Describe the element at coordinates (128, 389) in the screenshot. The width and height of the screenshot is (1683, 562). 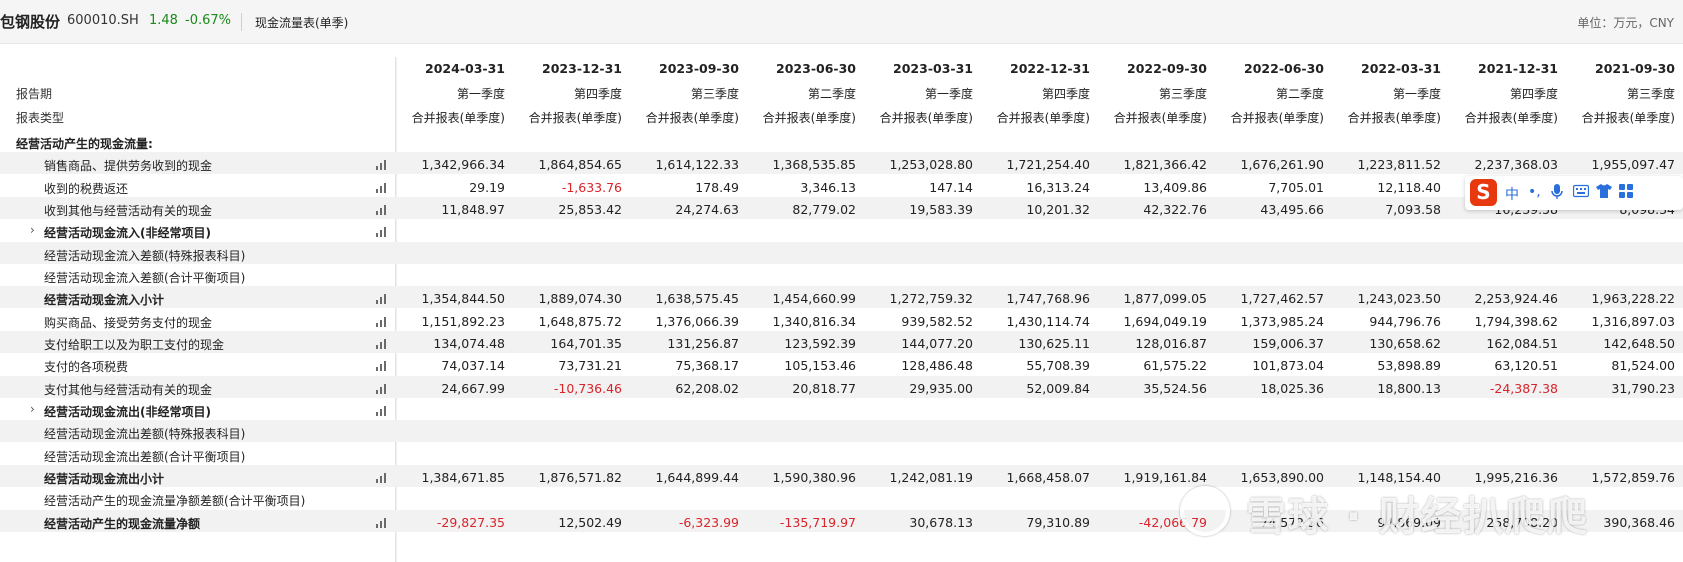
I see `row-label: 支付其他与经营活动有关的现金` at that location.